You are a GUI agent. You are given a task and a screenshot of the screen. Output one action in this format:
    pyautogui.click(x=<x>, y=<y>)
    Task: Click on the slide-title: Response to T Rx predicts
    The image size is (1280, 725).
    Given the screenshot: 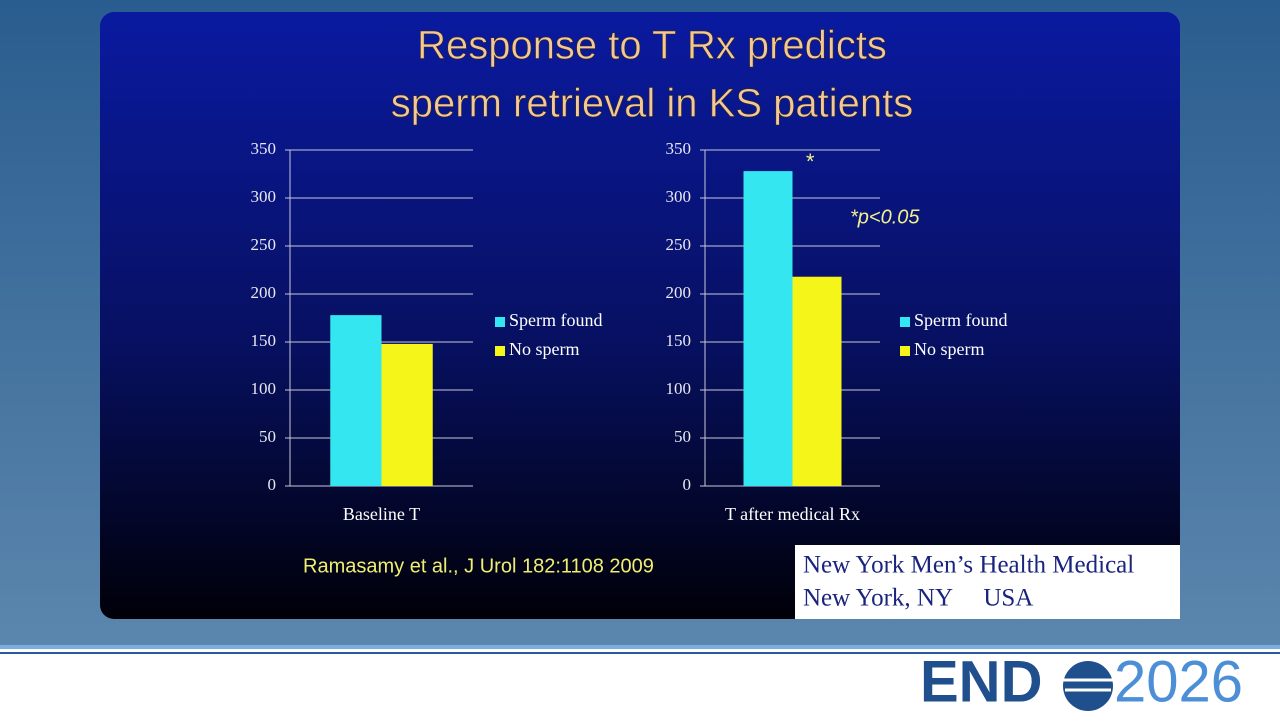 What is the action you would take?
    pyautogui.click(x=652, y=46)
    